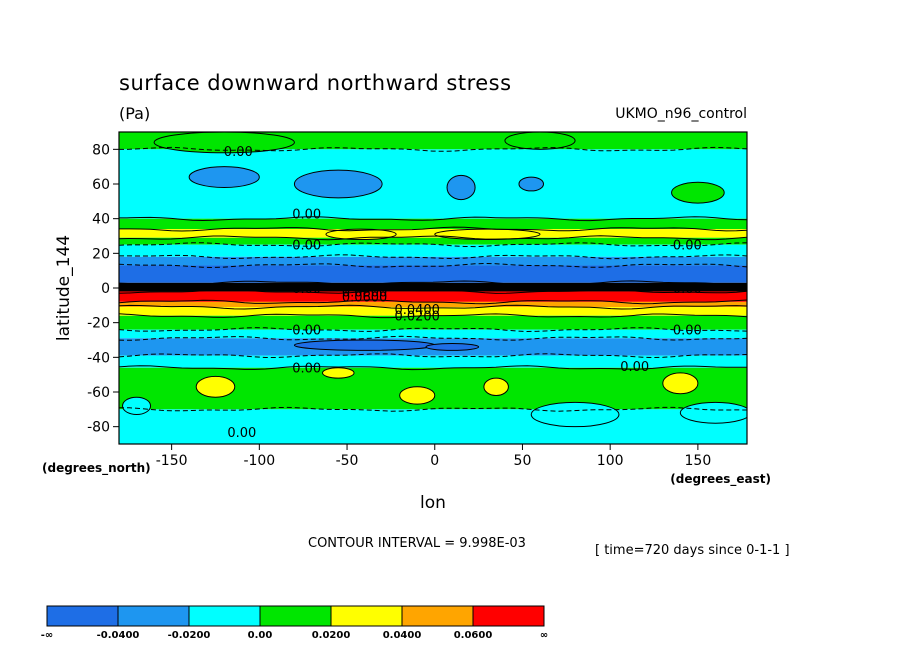 This screenshot has height=654, width=904. Describe the element at coordinates (118, 635) in the screenshot. I see `colorbar-label-1: -0.0400` at that location.